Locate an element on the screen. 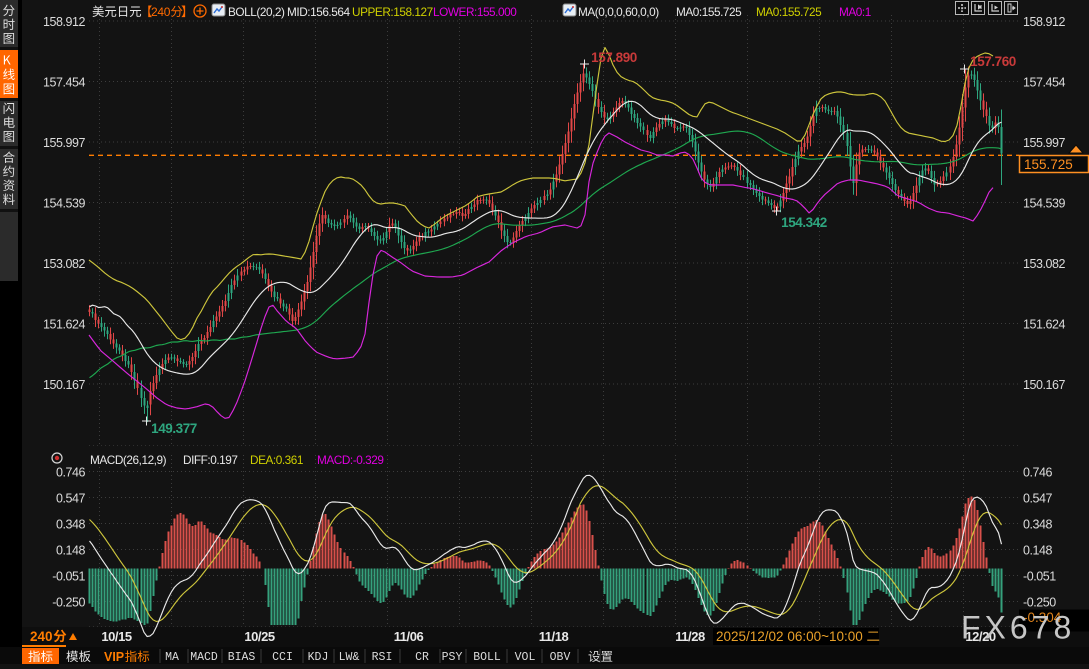 The width and height of the screenshot is (1089, 669). svg-text: FX678 is located at coordinates (1018, 628).